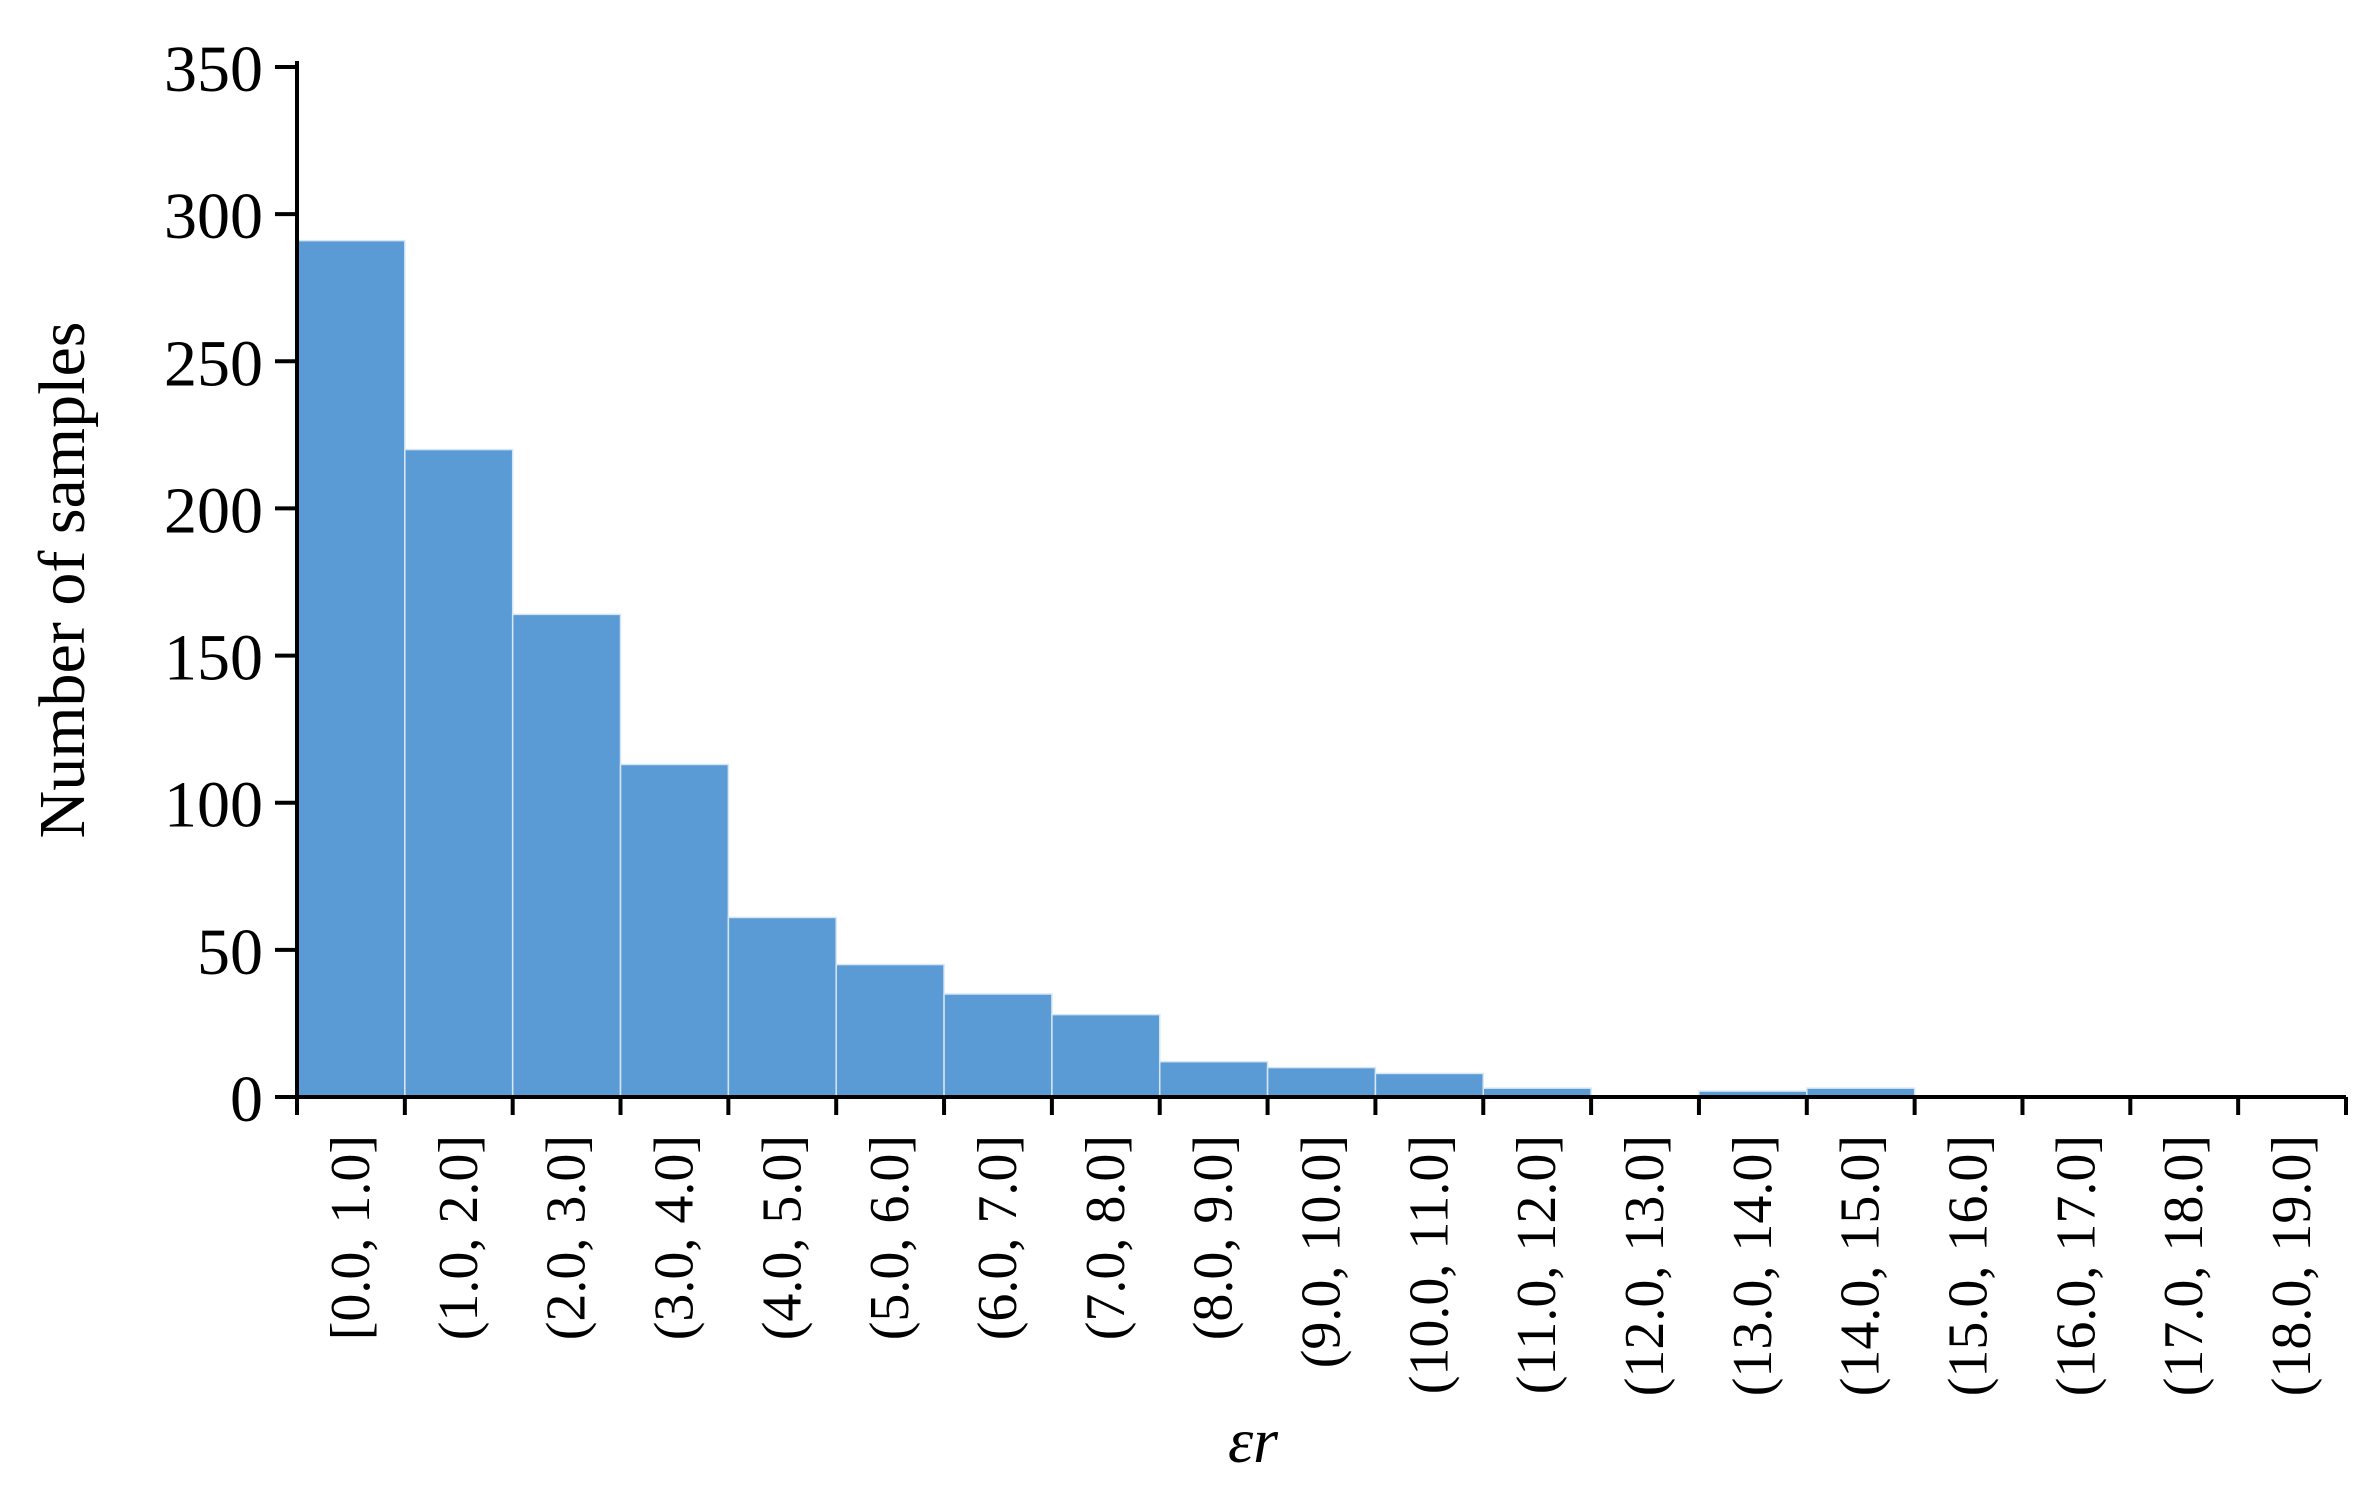 The image size is (2361, 1493). What do you see at coordinates (1322, 1251) in the screenshot?
I see `x-tick-label-9: (9.0, 10.0]` at bounding box center [1322, 1251].